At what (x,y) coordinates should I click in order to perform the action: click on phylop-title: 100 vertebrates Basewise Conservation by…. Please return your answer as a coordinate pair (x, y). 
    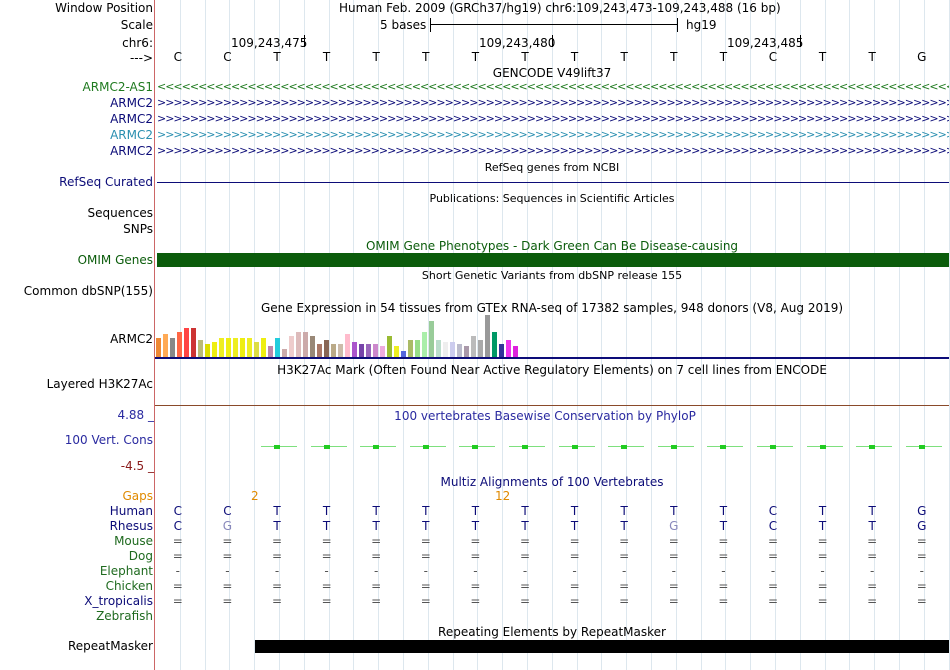
    Looking at the image, I should click on (545, 416).